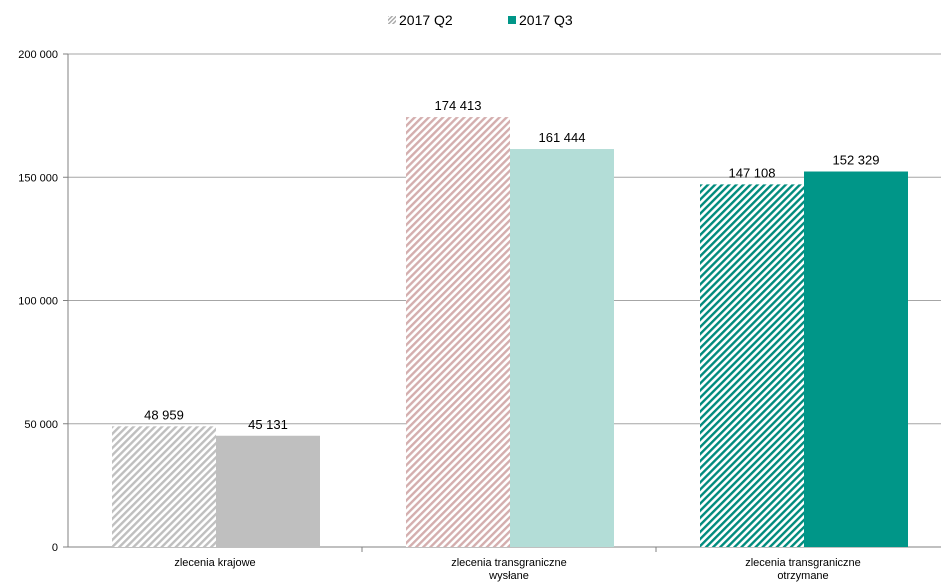 The height and width of the screenshot is (582, 941). Describe the element at coordinates (426, 20) in the screenshot. I see `legend-label: 2017 Q2` at that location.